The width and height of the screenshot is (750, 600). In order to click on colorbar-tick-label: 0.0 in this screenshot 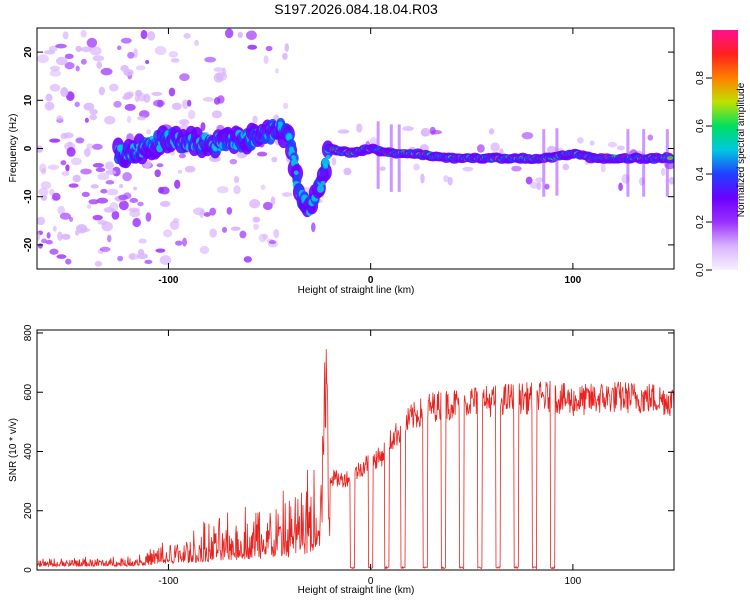, I will do `click(700, 270)`.